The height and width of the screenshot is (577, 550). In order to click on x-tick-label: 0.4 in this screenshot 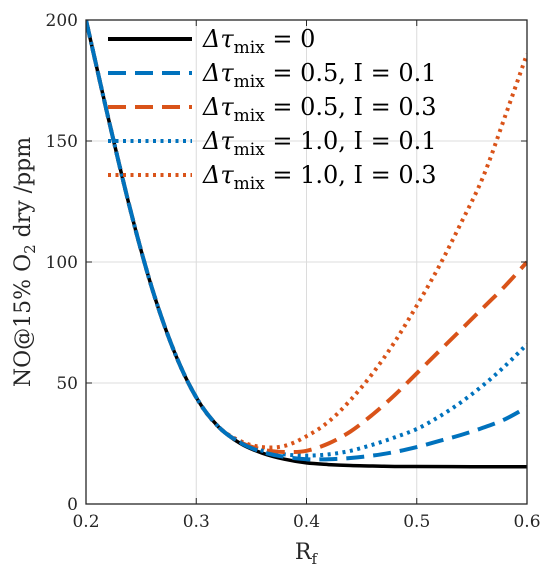, I will do `click(306, 522)`.